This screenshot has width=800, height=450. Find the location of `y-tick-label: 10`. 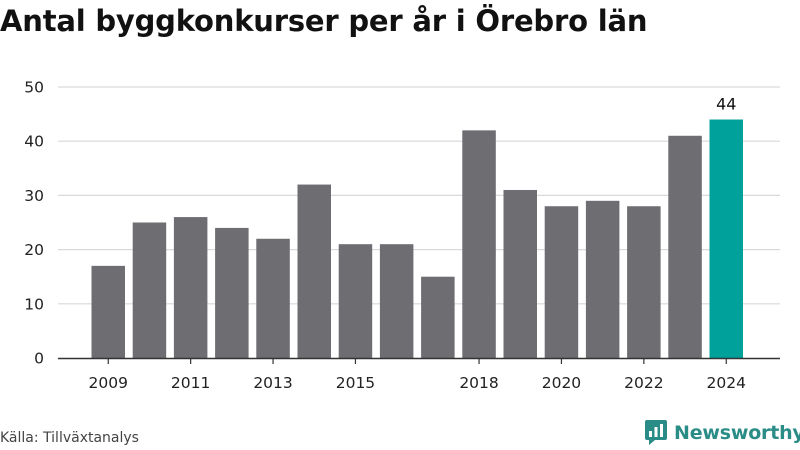

y-tick-label: 10 is located at coordinates (34, 304).